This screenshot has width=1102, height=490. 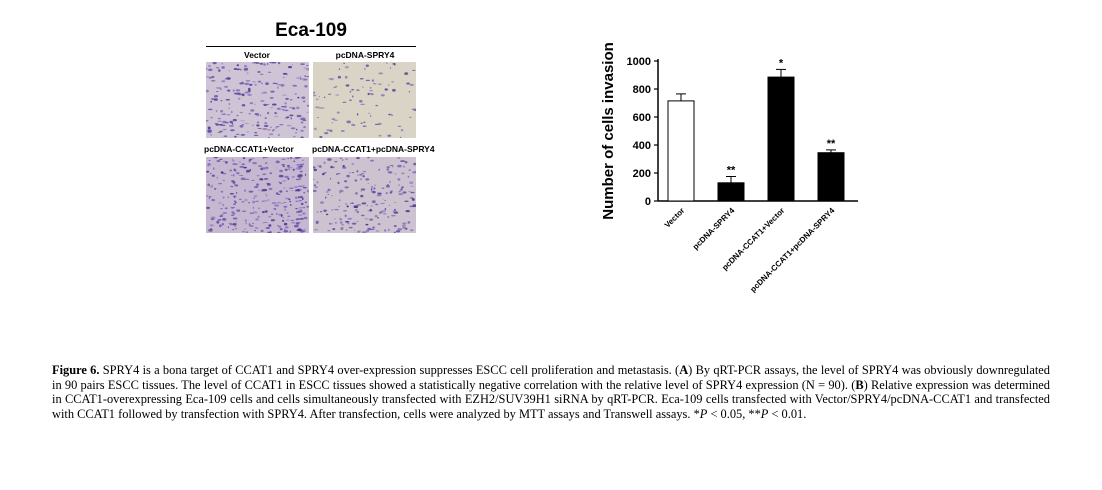 I want to click on micrograph-background, so click(x=364, y=195).